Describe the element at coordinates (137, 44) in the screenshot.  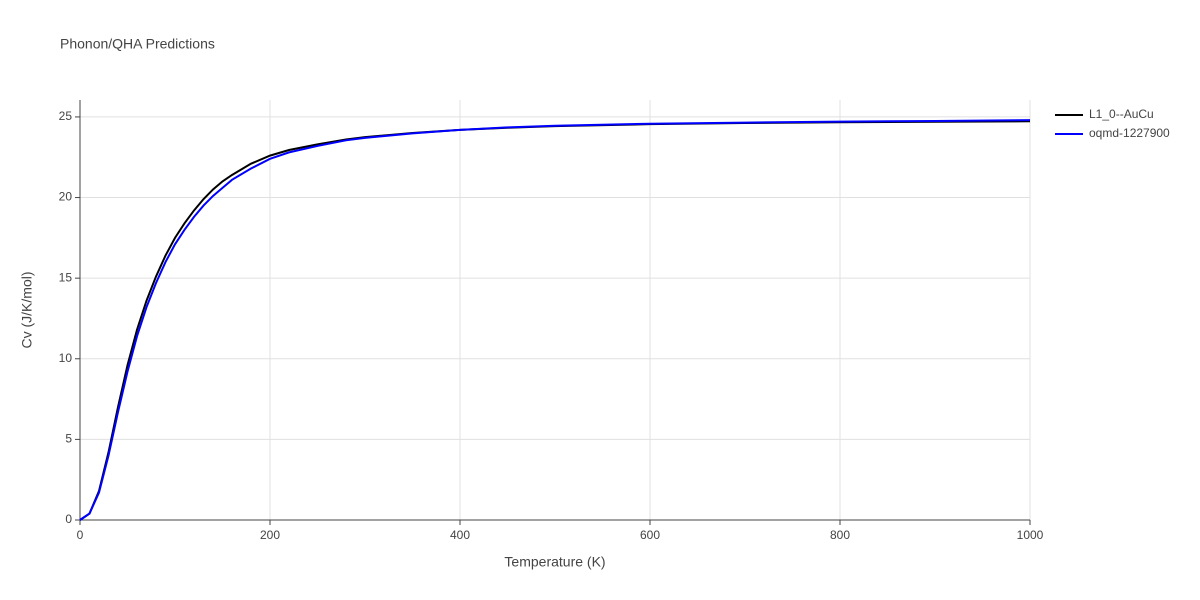
I see `chart-title: Phonon/QHA Predictions` at that location.